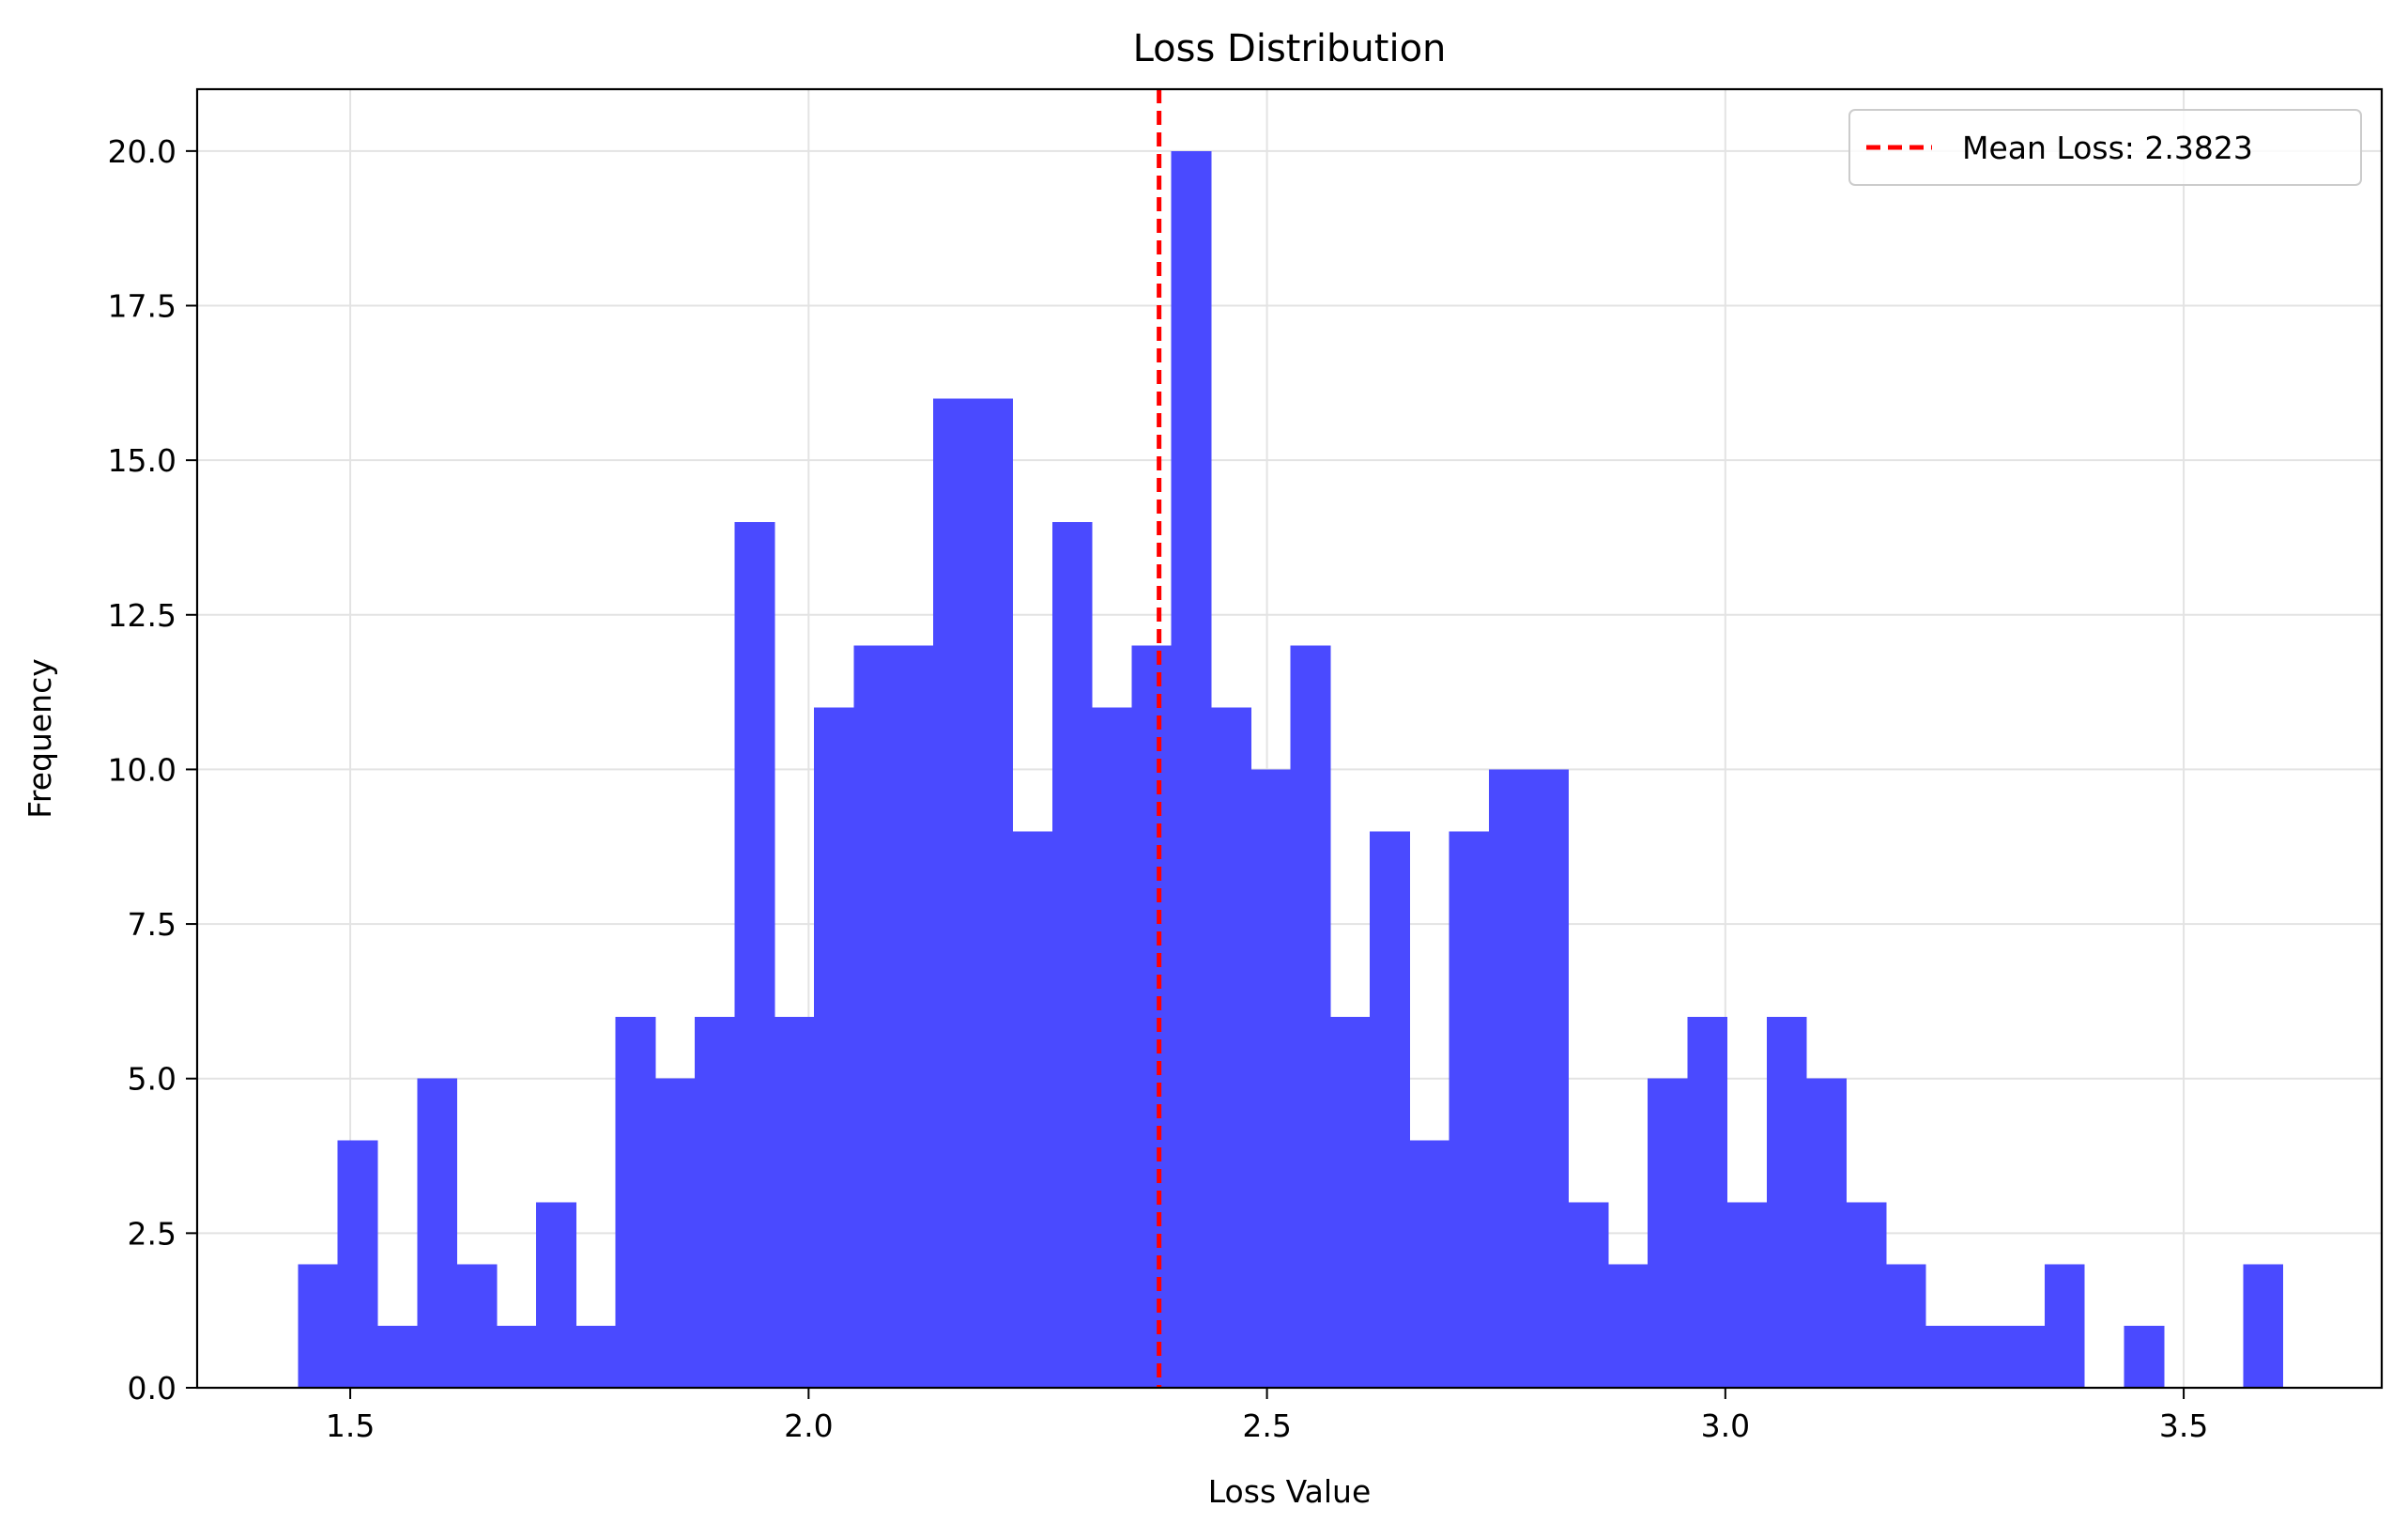 The width and height of the screenshot is (2408, 1538). What do you see at coordinates (152, 924) in the screenshot?
I see `y-tick-label: 7.5` at bounding box center [152, 924].